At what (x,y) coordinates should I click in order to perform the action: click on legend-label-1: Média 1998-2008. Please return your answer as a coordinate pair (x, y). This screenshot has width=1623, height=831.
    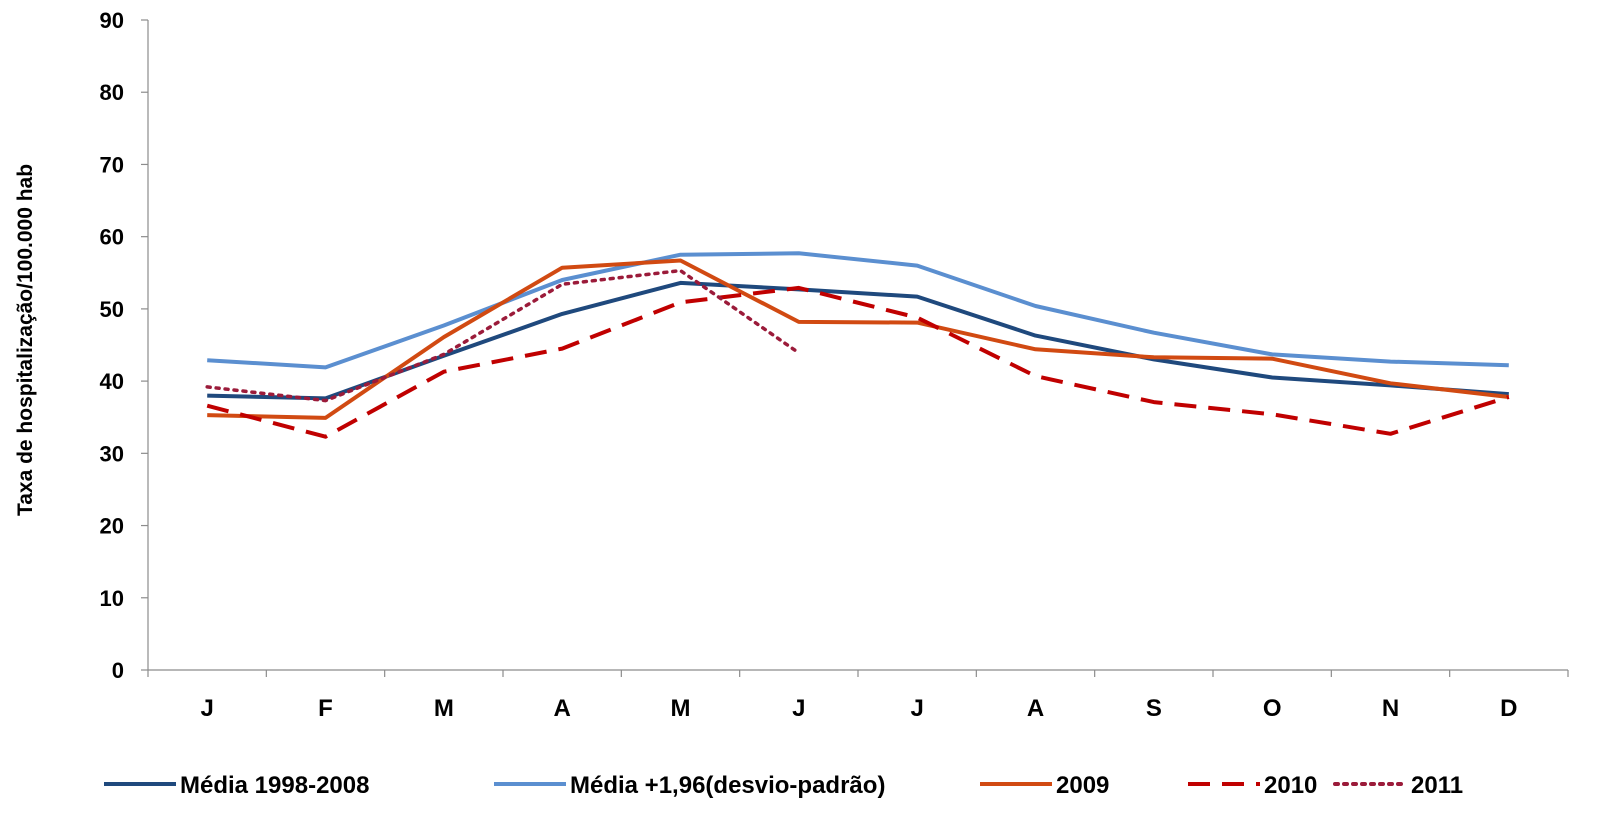
    Looking at the image, I should click on (274, 785).